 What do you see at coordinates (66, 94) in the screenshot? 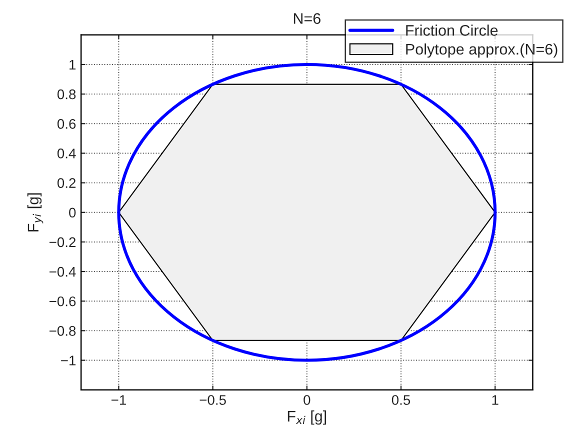
I see `y-tick-label: 0.8` at bounding box center [66, 94].